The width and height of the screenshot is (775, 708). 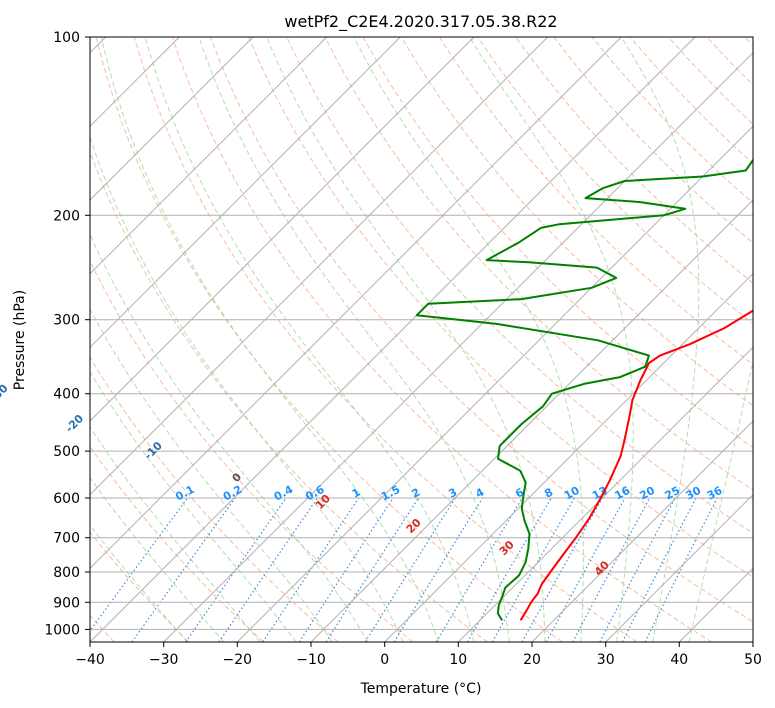 What do you see at coordinates (66, 452) in the screenshot?
I see `y-tick-label: 500` at bounding box center [66, 452].